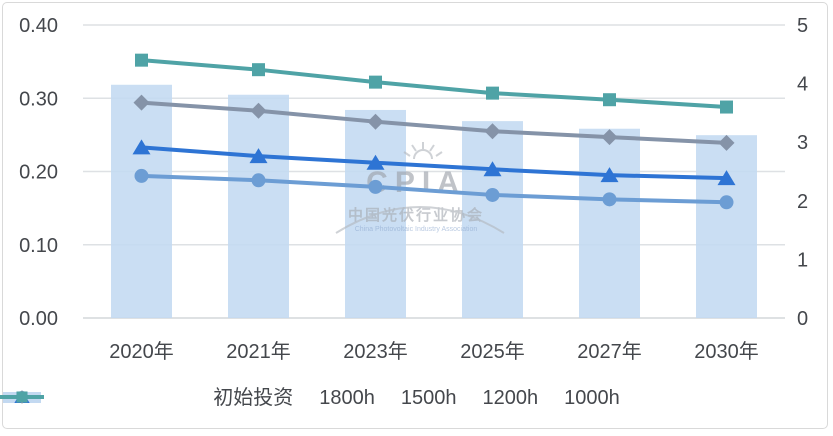 The image size is (833, 436). I want to click on marker-1800h-2021年, so click(258, 180).